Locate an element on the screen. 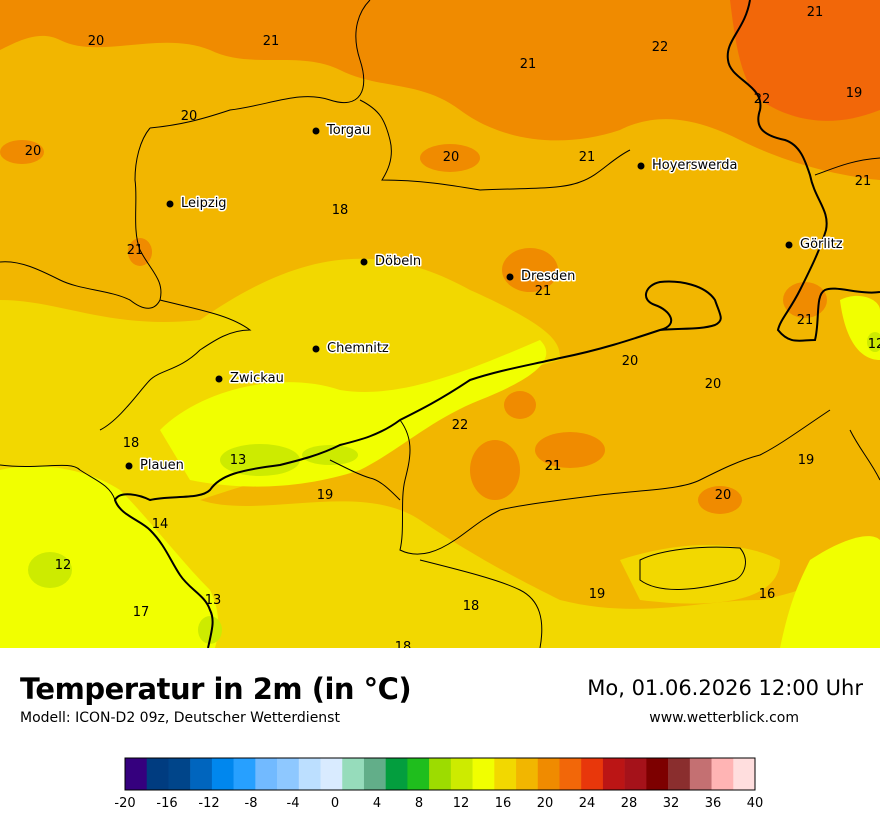 The width and height of the screenshot is (880, 835). legend-tick-label: -8 is located at coordinates (251, 803).